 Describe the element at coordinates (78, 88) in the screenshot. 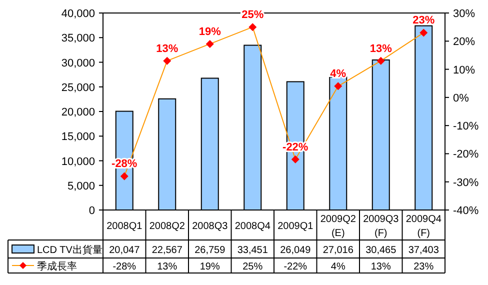

I see `y-tick-label: 25,000` at that location.